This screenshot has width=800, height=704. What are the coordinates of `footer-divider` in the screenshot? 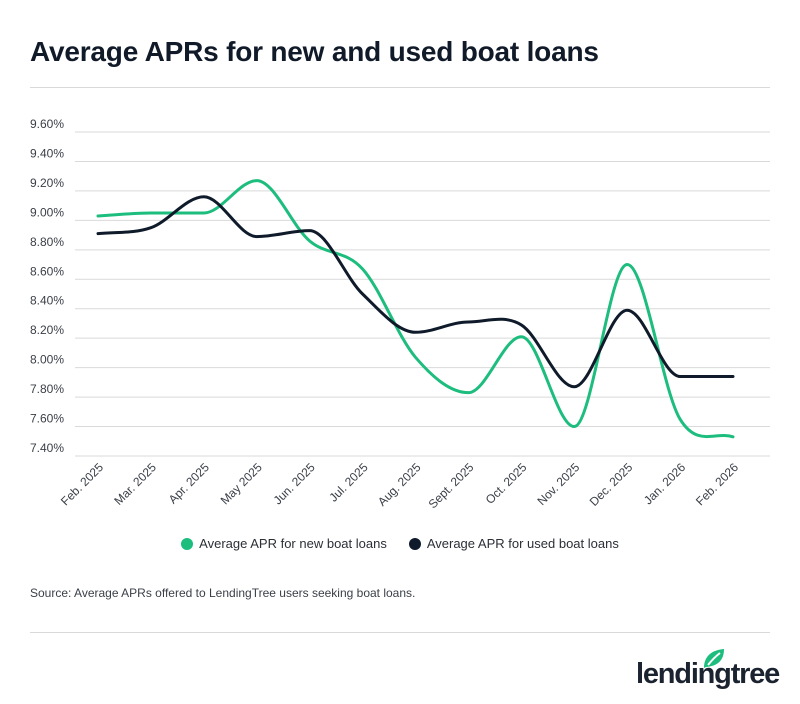 It's located at (400, 632).